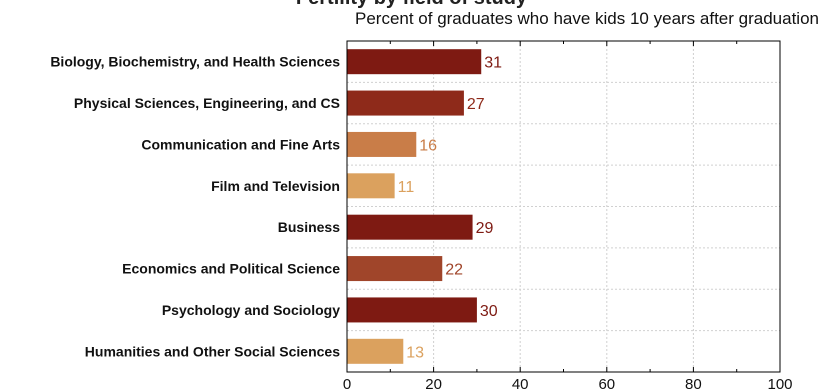 The height and width of the screenshot is (392, 823). Describe the element at coordinates (476, 104) in the screenshot. I see `data-label: 27` at that location.